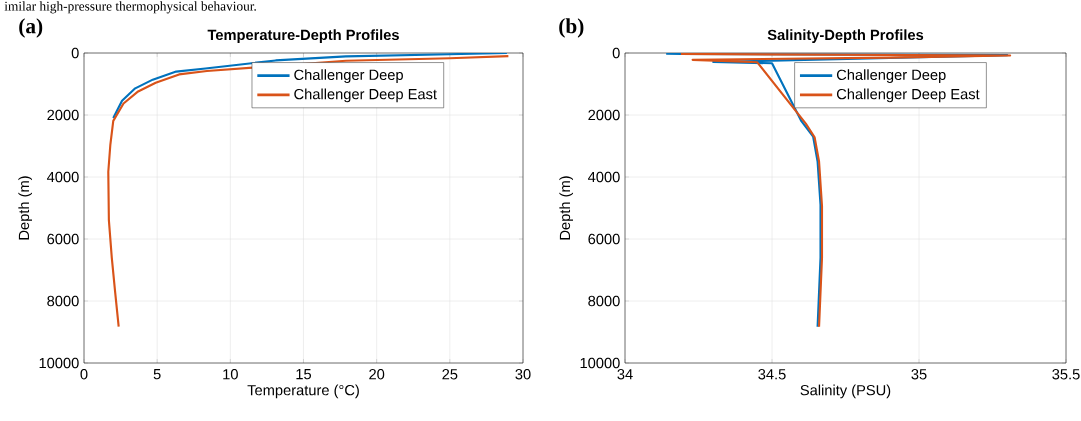 This screenshot has width=1081, height=421. Describe the element at coordinates (157, 374) in the screenshot. I see `x-tick-label: 5` at that location.